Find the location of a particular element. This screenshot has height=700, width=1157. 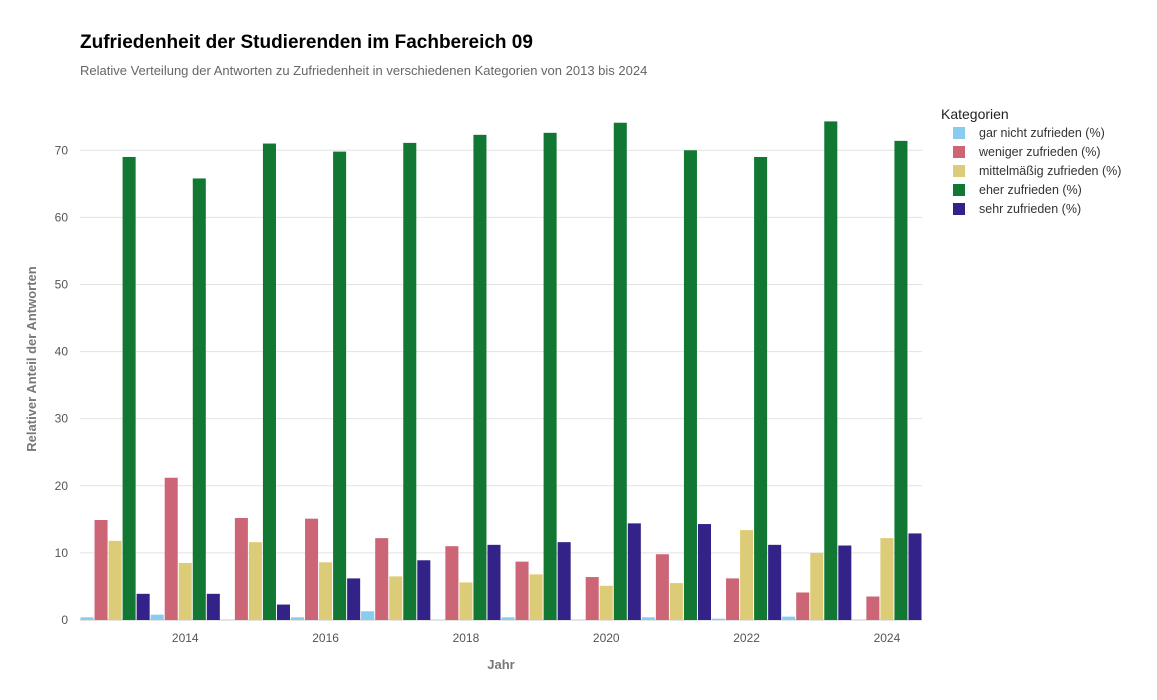

y-tick-label: 0 is located at coordinates (64, 620).